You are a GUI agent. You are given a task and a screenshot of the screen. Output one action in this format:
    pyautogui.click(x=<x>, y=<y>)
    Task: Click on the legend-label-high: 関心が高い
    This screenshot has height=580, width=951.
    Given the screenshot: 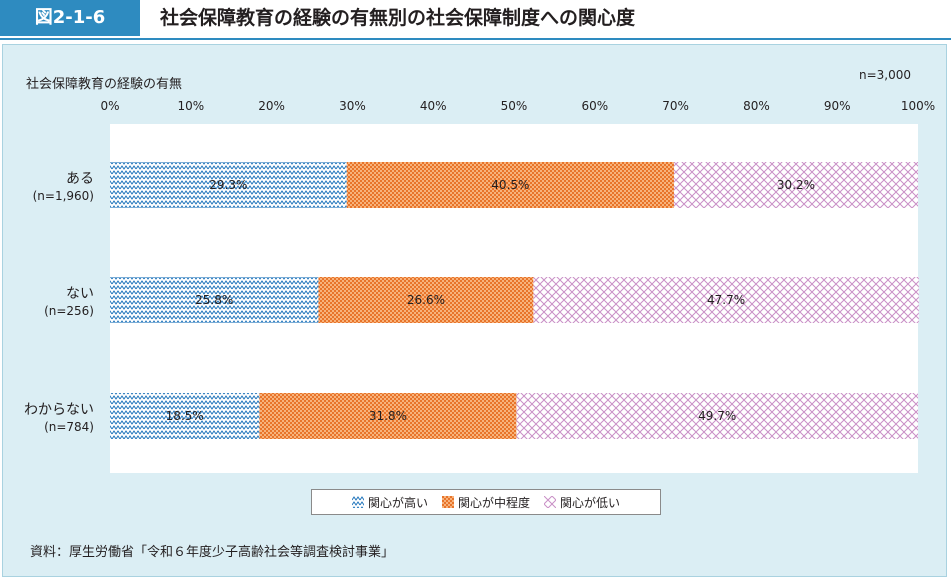 What is the action you would take?
    pyautogui.click(x=397, y=502)
    